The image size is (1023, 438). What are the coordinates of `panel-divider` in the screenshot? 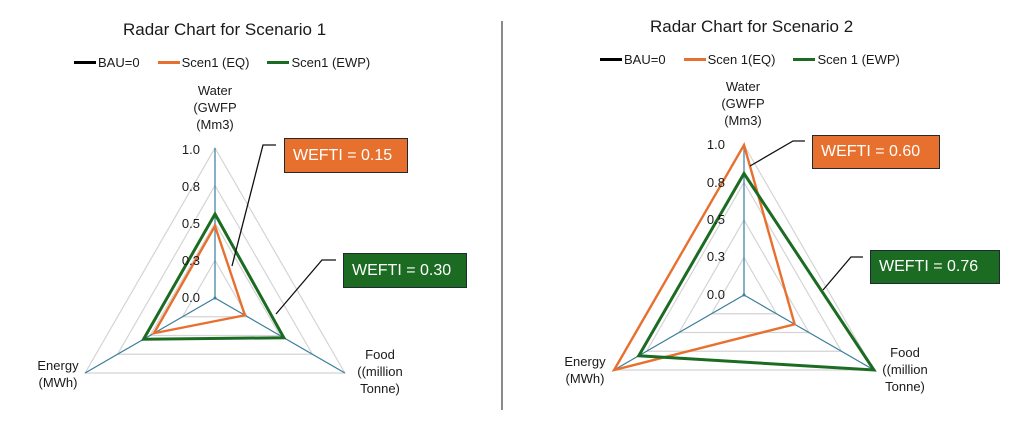 It's located at (502, 215).